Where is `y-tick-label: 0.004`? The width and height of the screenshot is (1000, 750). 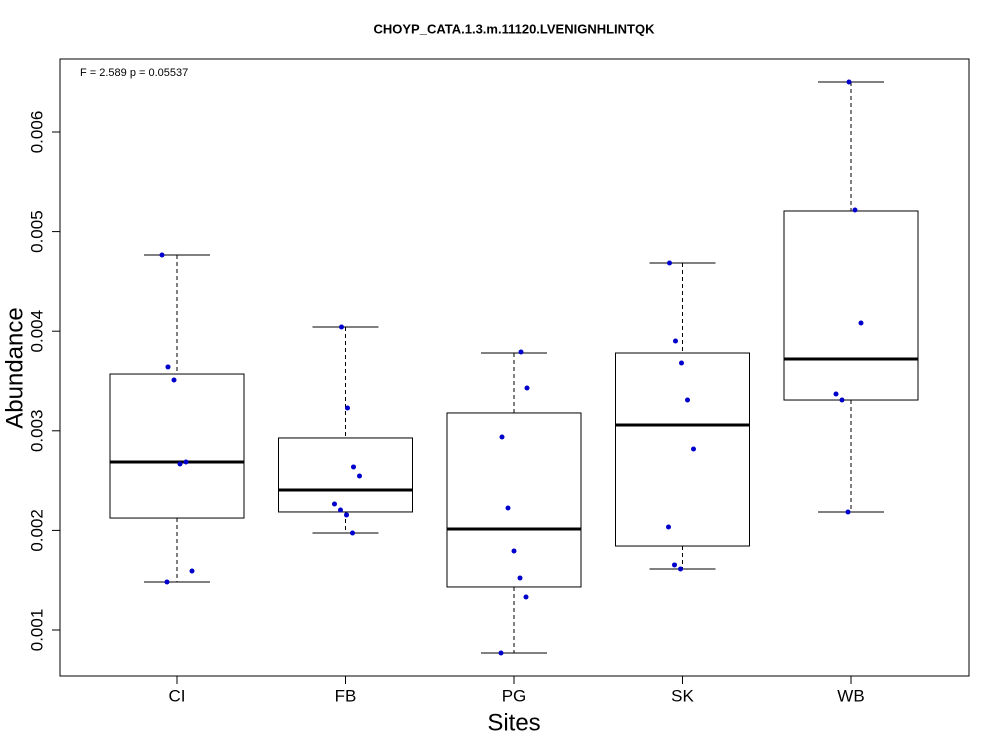 y-tick-label: 0.004 is located at coordinates (36, 331).